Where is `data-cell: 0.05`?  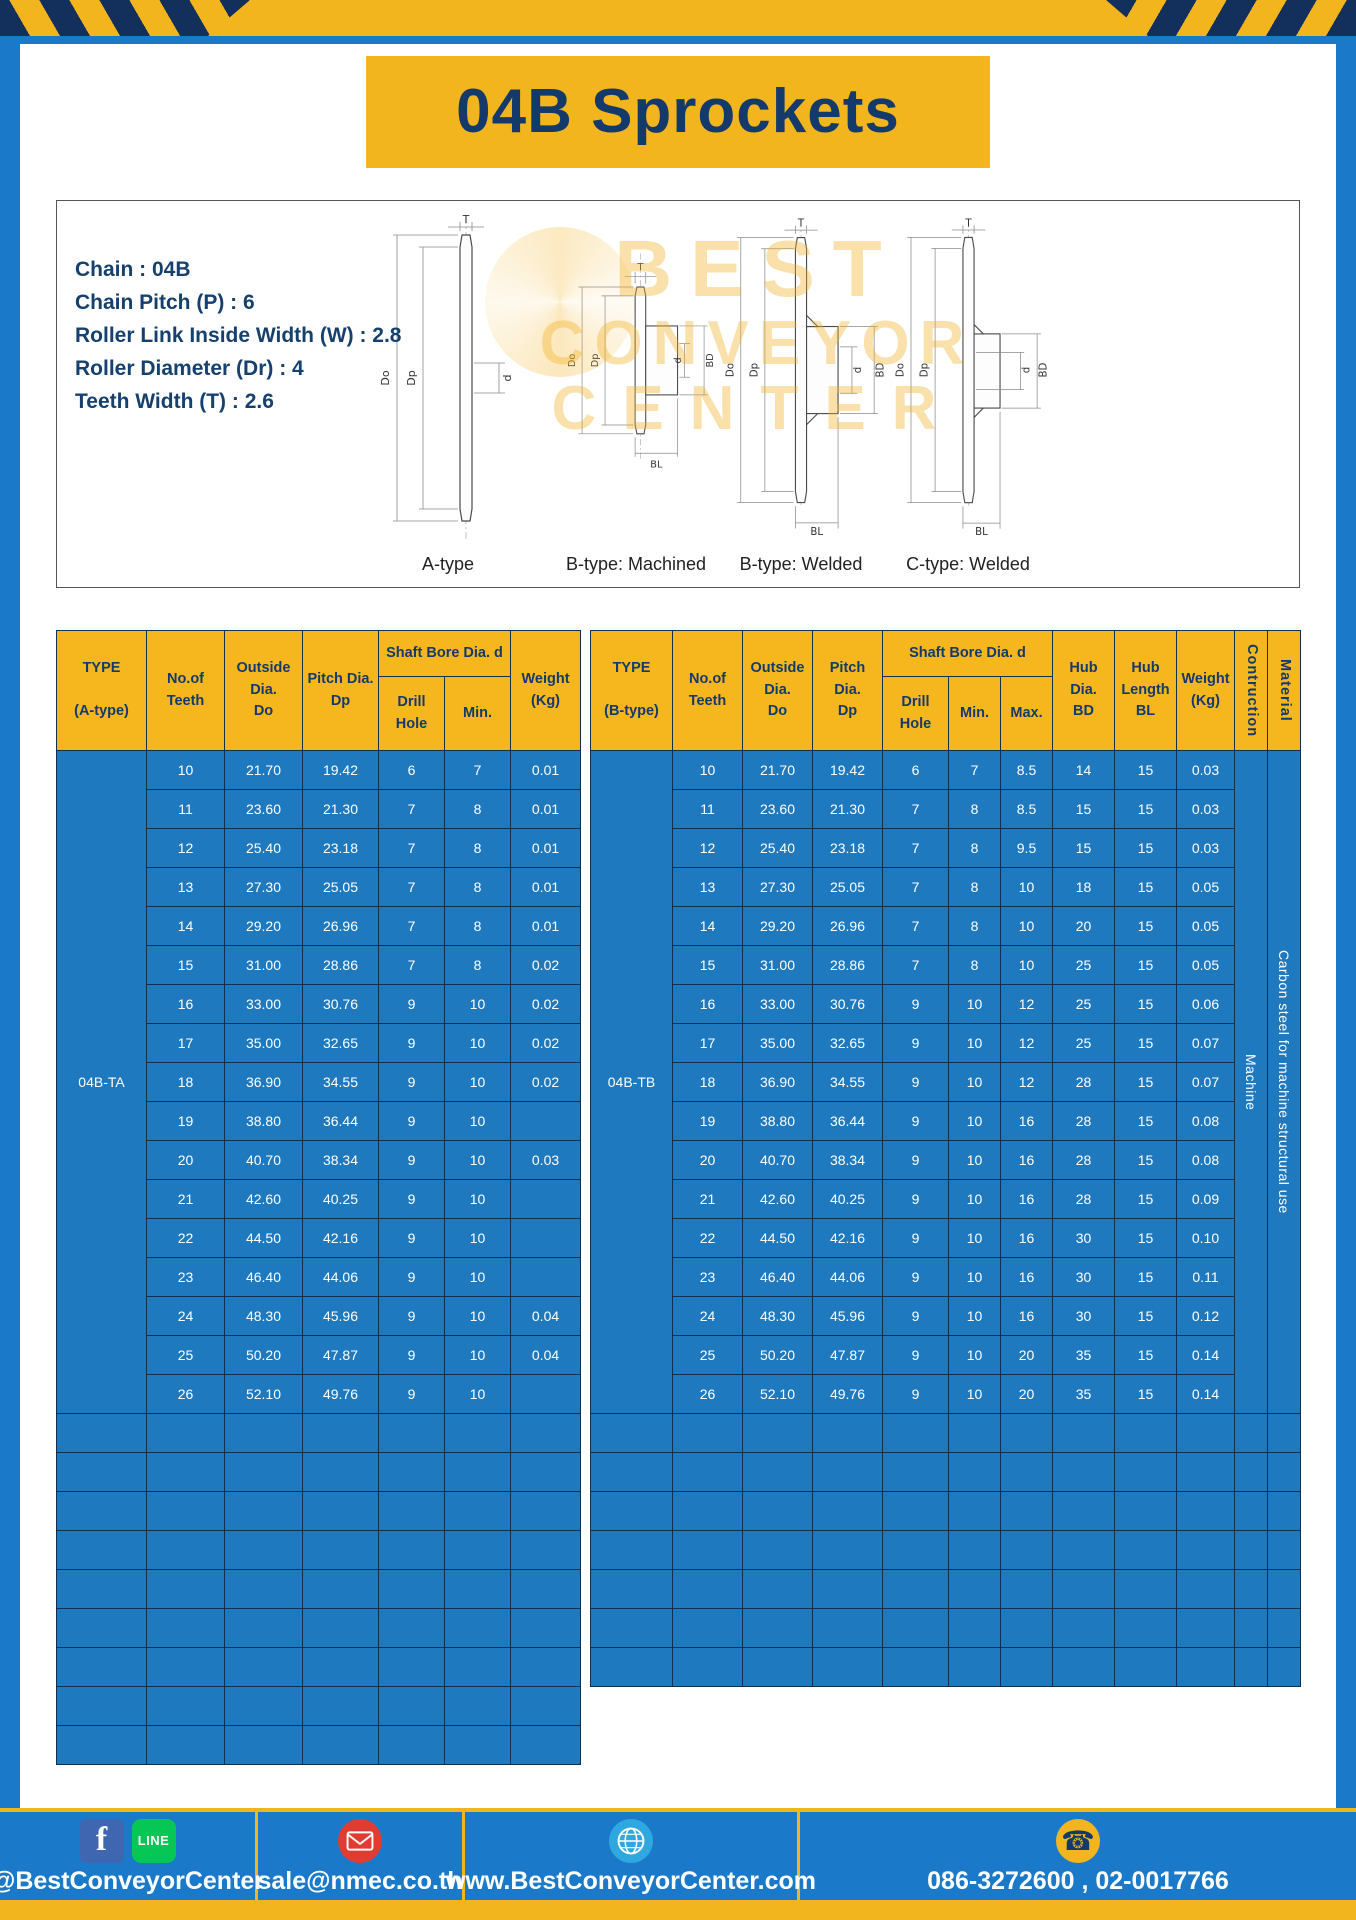
data-cell: 0.05 is located at coordinates (1205, 887).